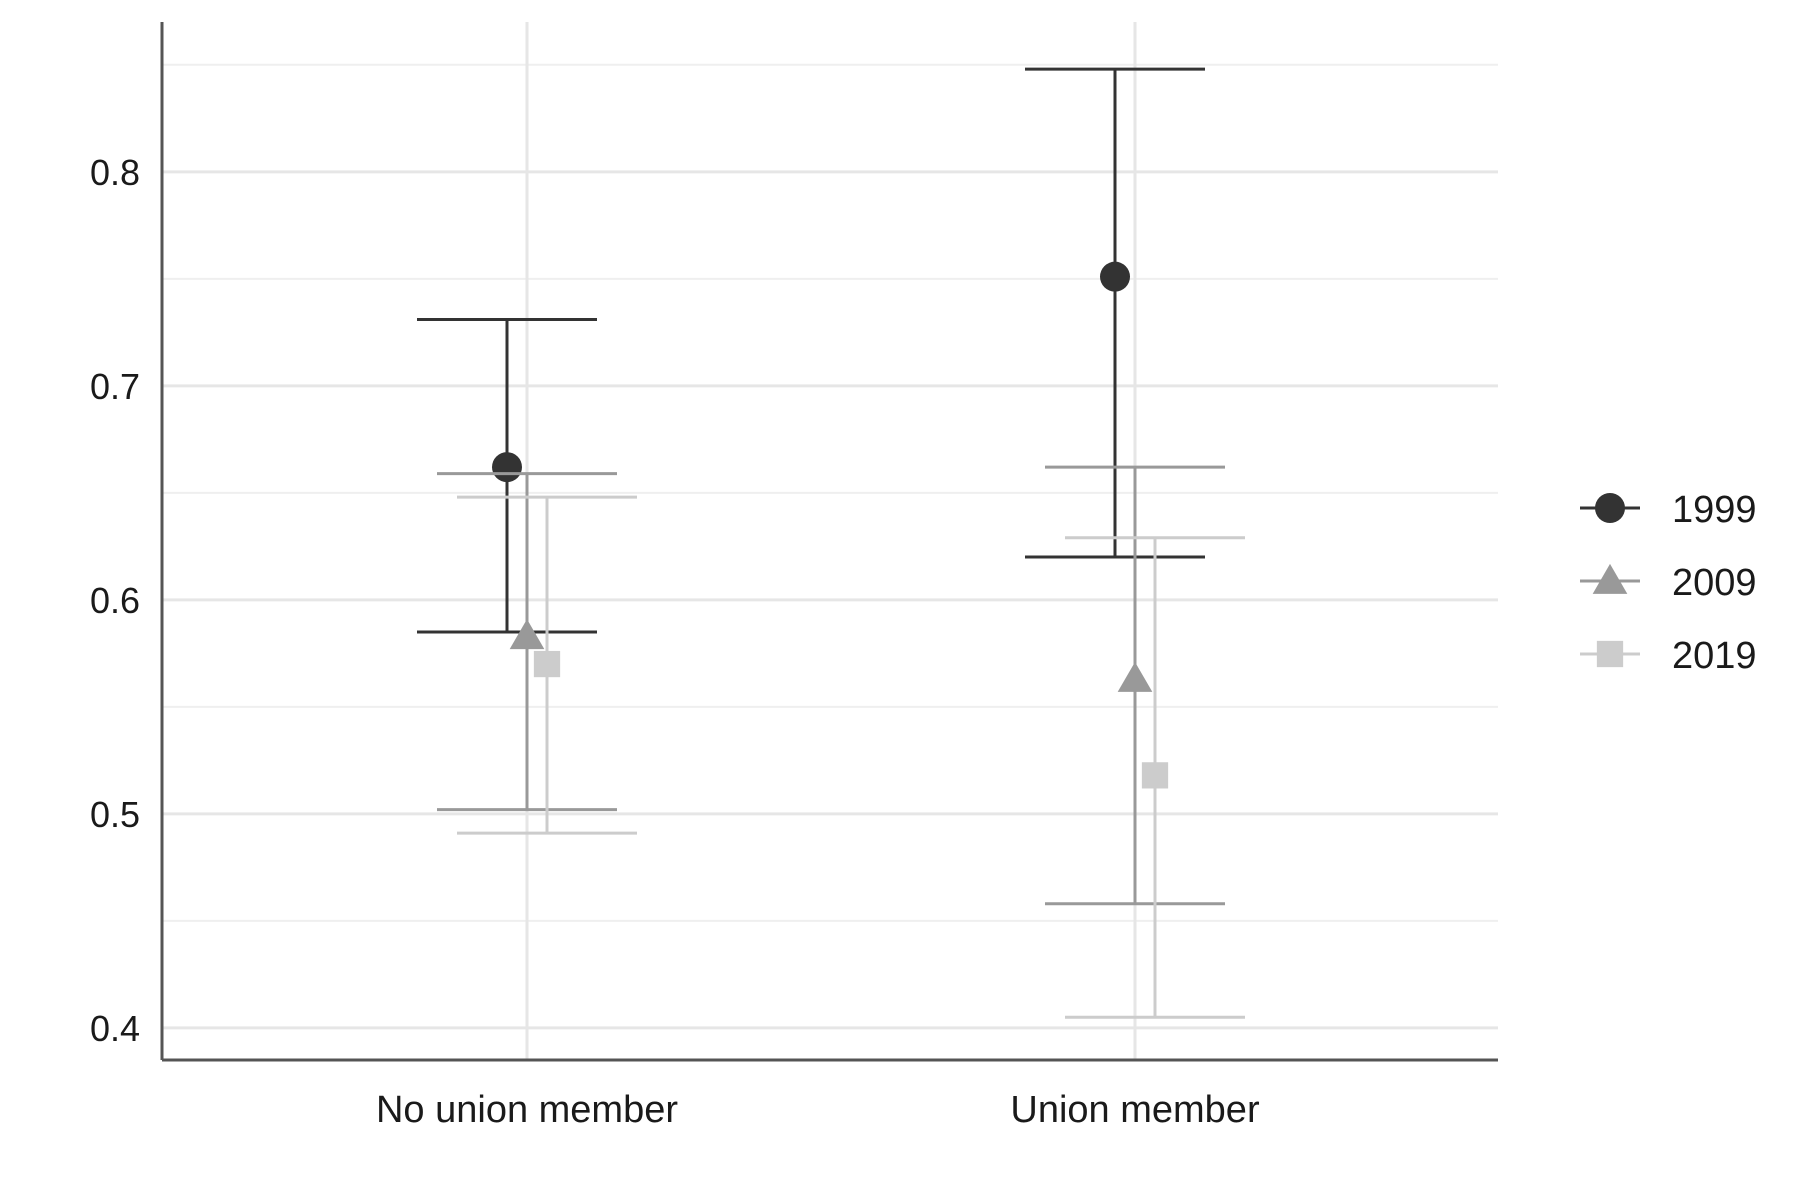 The image size is (1800, 1200). I want to click on x-category-label: Union member, so click(1135, 1110).